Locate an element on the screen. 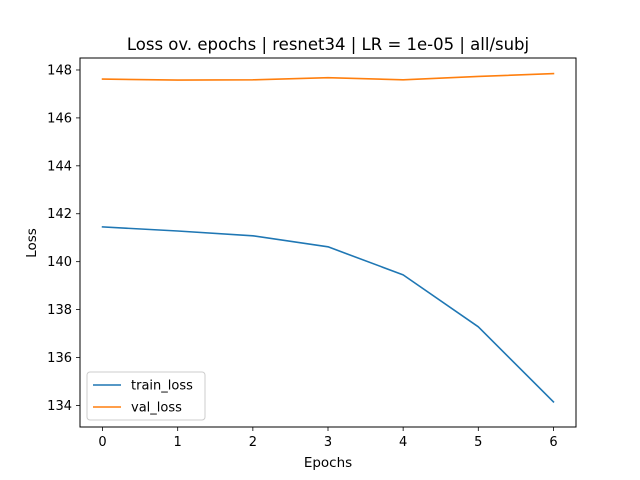 The height and width of the screenshot is (480, 640). x-tick-label: 5 is located at coordinates (478, 442).